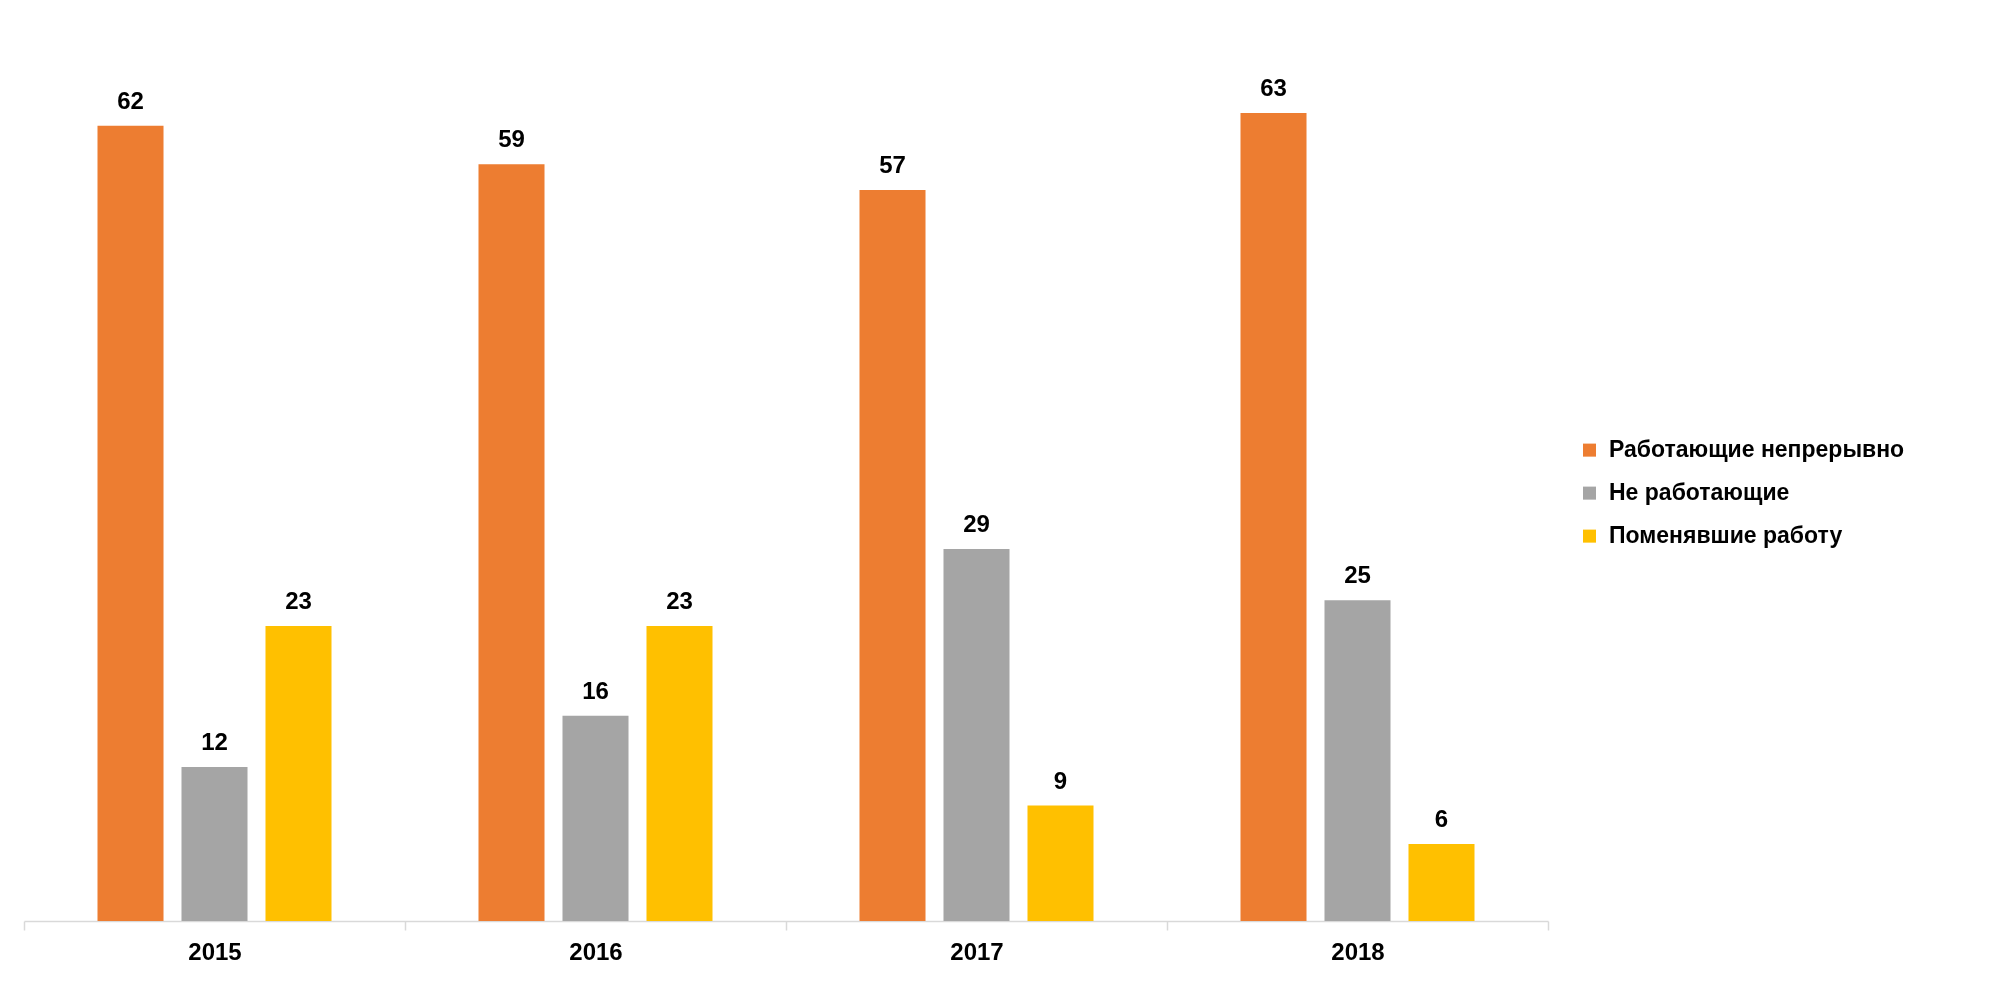 The height and width of the screenshot is (986, 2000). Describe the element at coordinates (1357, 575) in the screenshot. I see `data-label: 25` at that location.